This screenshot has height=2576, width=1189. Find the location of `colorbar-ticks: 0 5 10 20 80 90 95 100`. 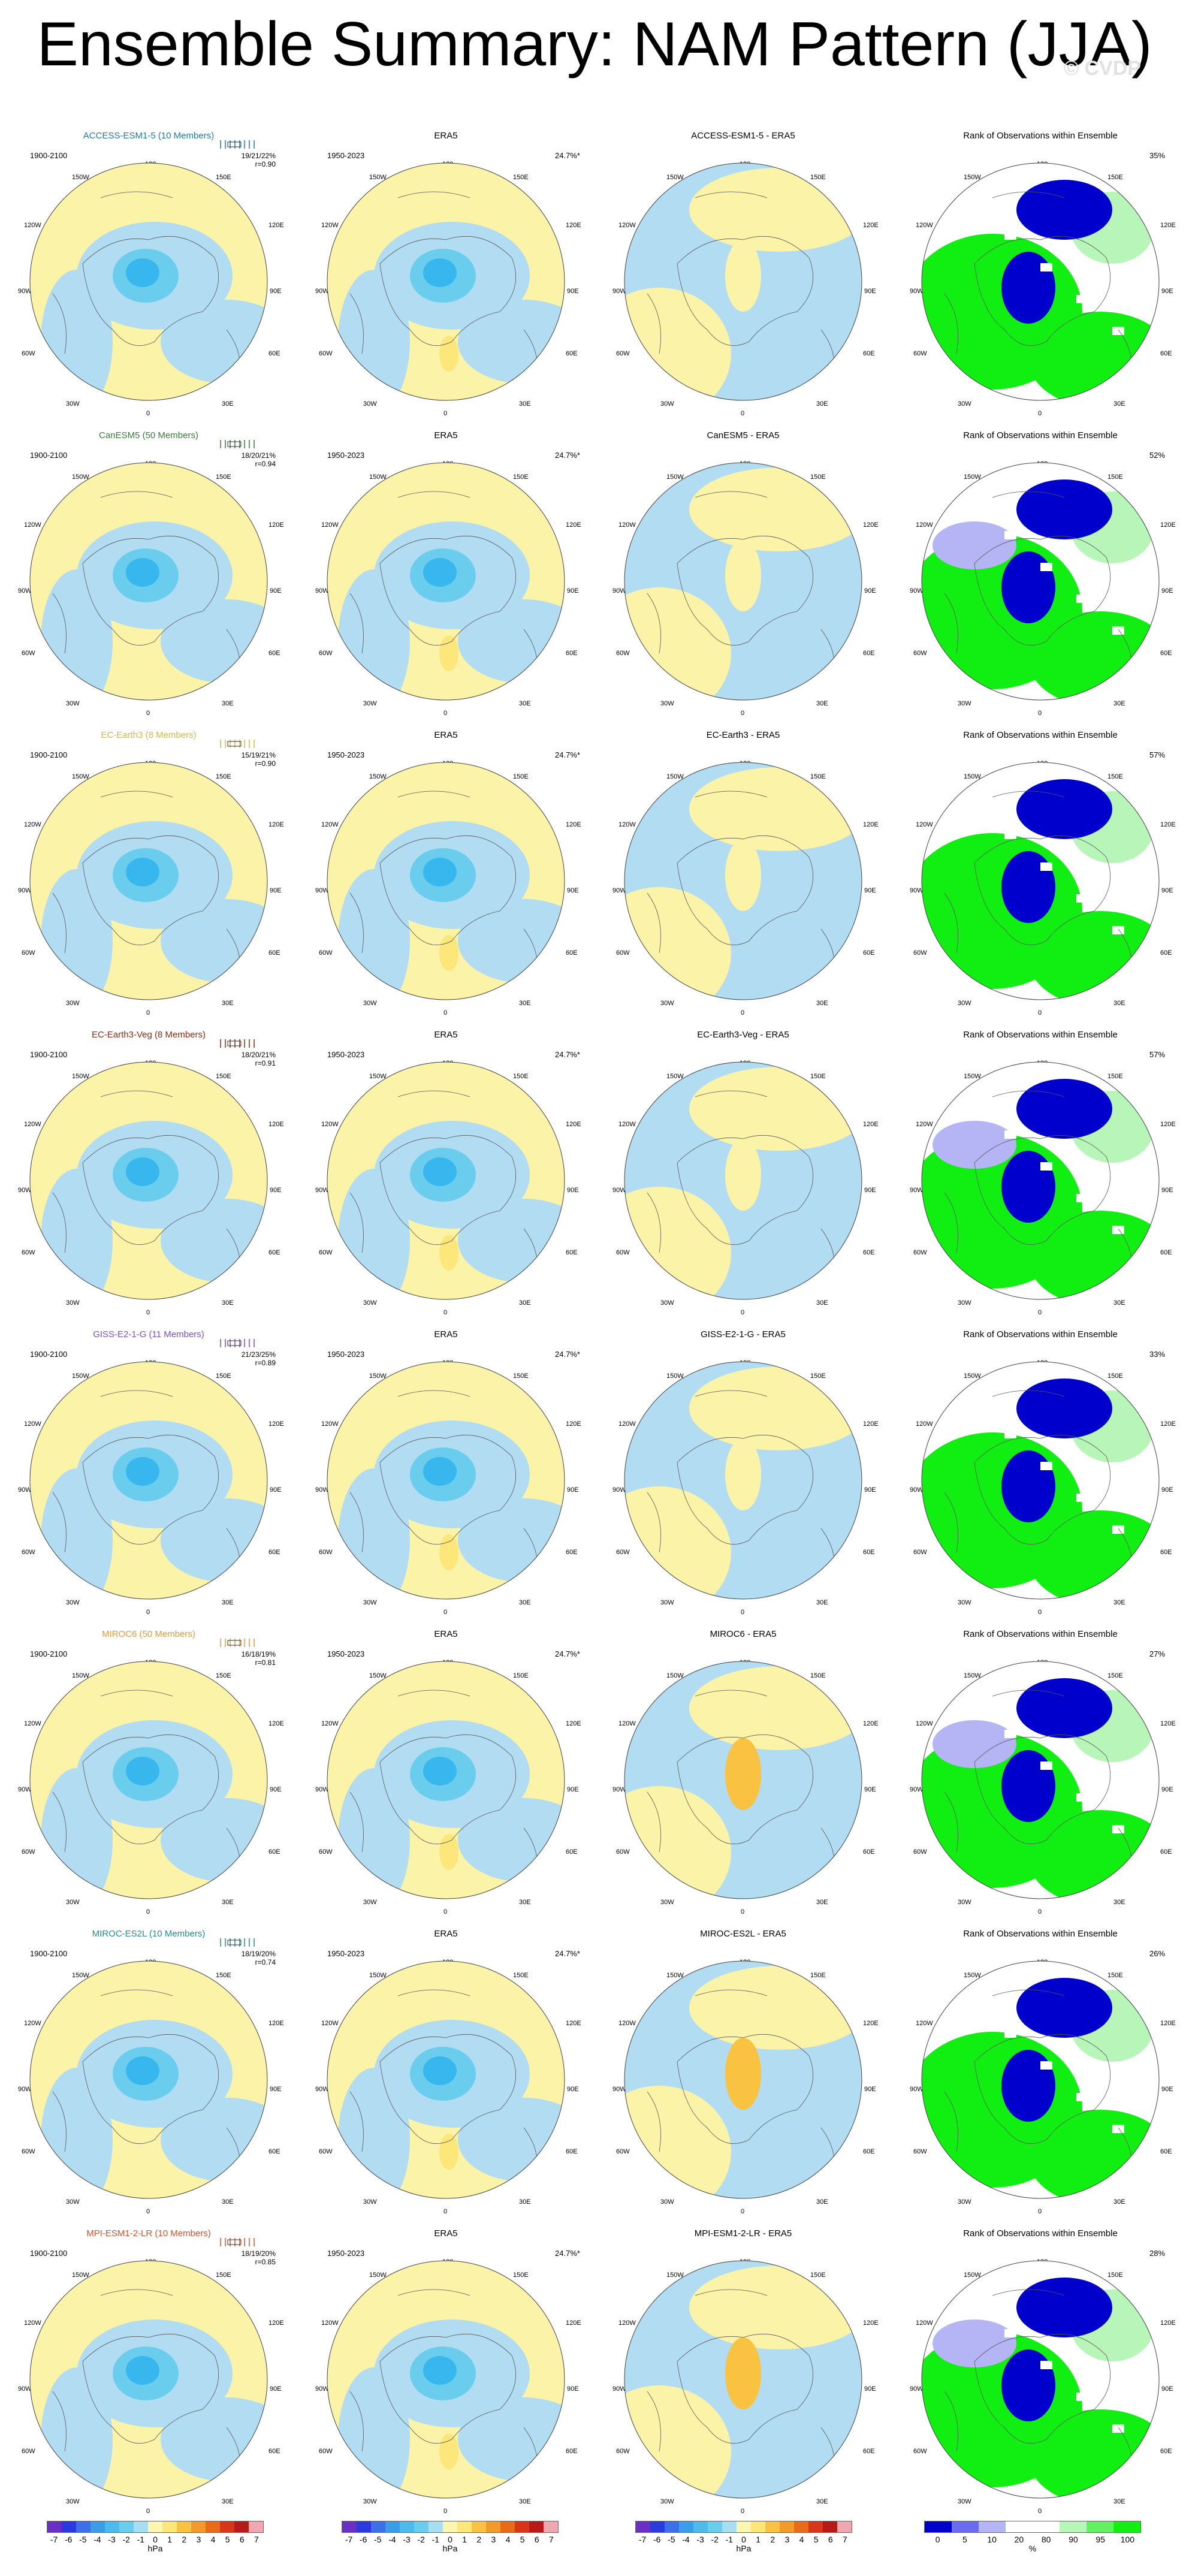

colorbar-ticks: 0 5 10 20 80 90 95 100 is located at coordinates (1032, 2538).